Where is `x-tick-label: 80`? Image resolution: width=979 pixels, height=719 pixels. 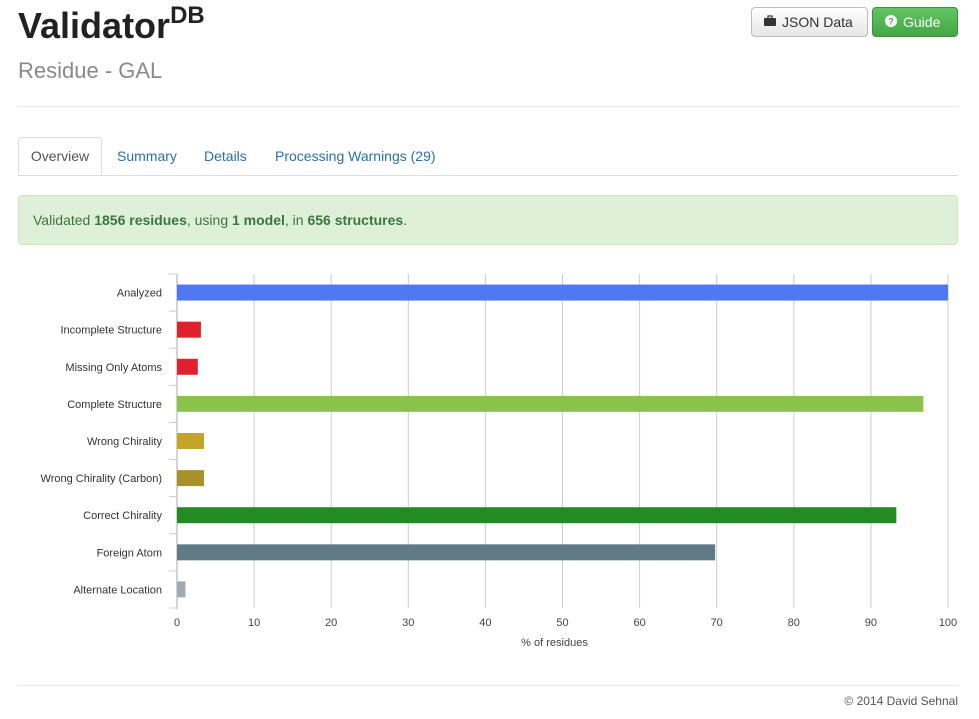
x-tick-label: 80 is located at coordinates (794, 623).